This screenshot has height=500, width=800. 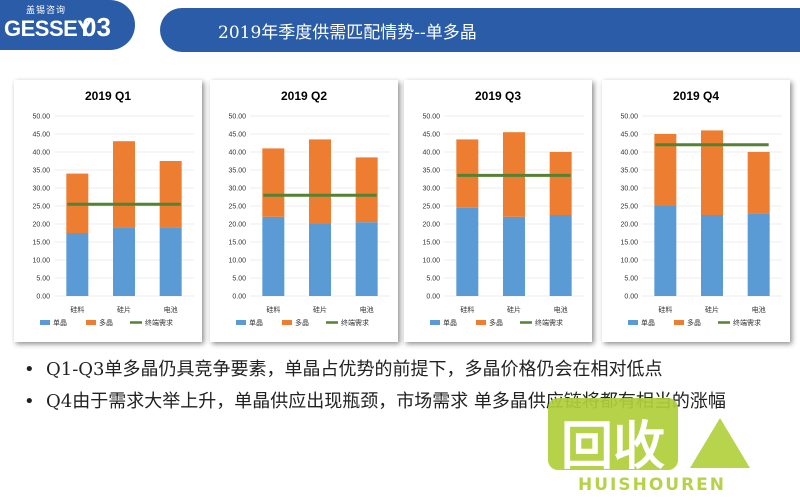 What do you see at coordinates (696, 96) in the screenshot?
I see `chart-title: 2019 Q4` at bounding box center [696, 96].